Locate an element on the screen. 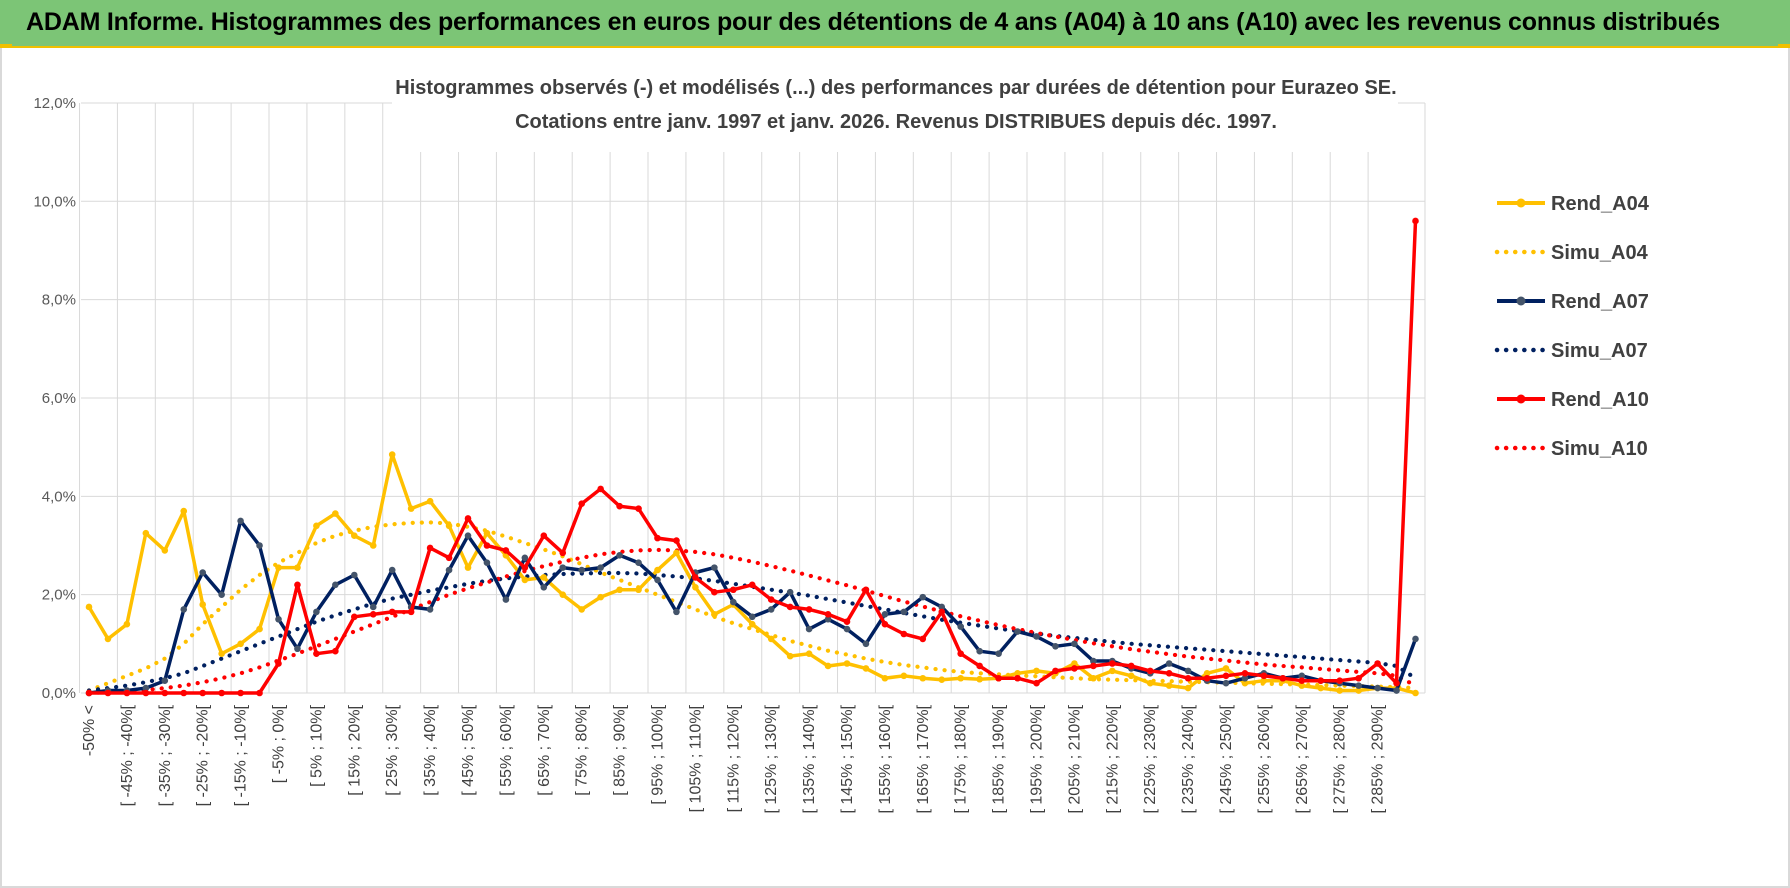 This screenshot has height=888, width=1790. x-tick-label: [ 5% ; 10%[ is located at coordinates (316, 745).